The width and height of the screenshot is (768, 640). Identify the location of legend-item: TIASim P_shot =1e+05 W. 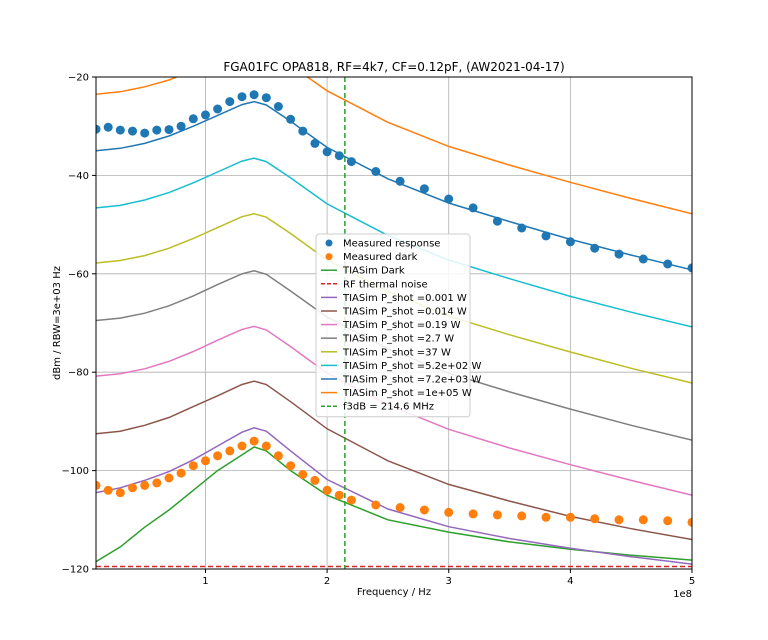
(396, 393).